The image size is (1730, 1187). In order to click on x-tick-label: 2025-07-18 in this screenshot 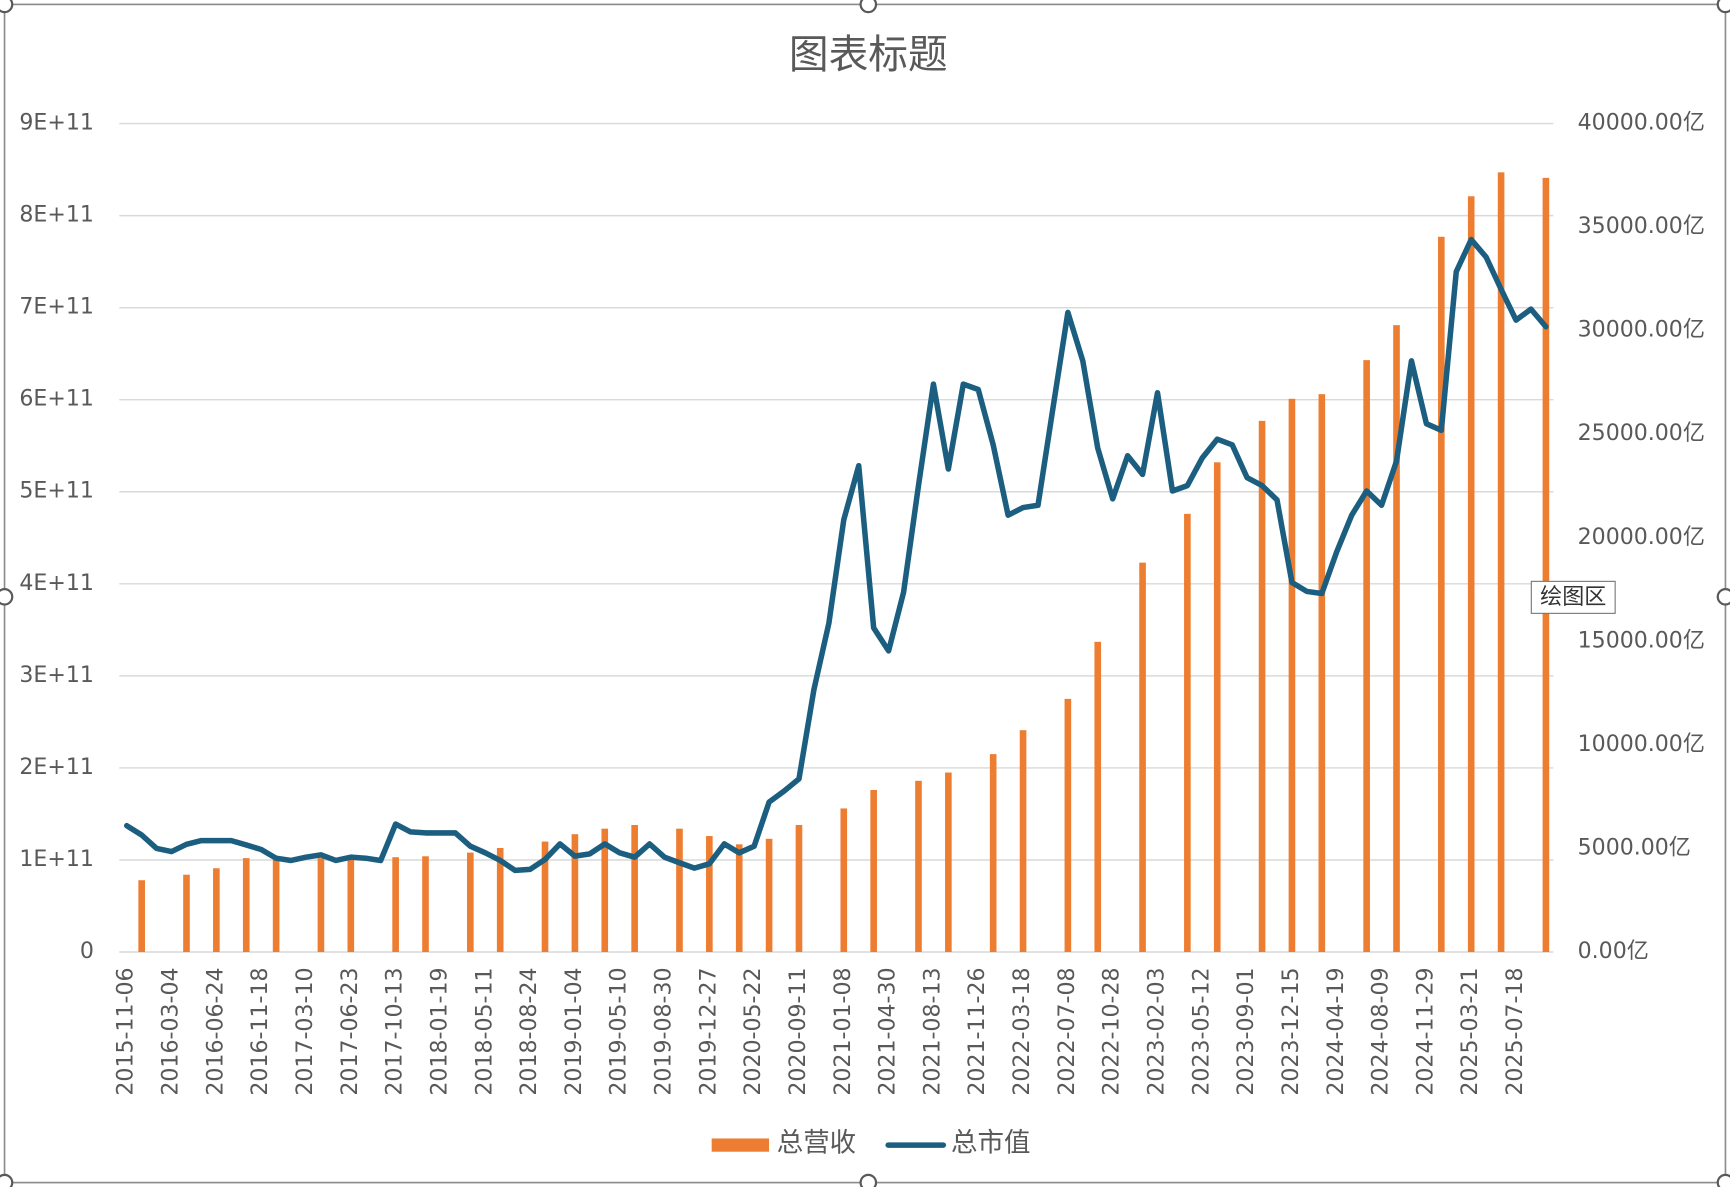, I will do `click(1515, 1031)`.